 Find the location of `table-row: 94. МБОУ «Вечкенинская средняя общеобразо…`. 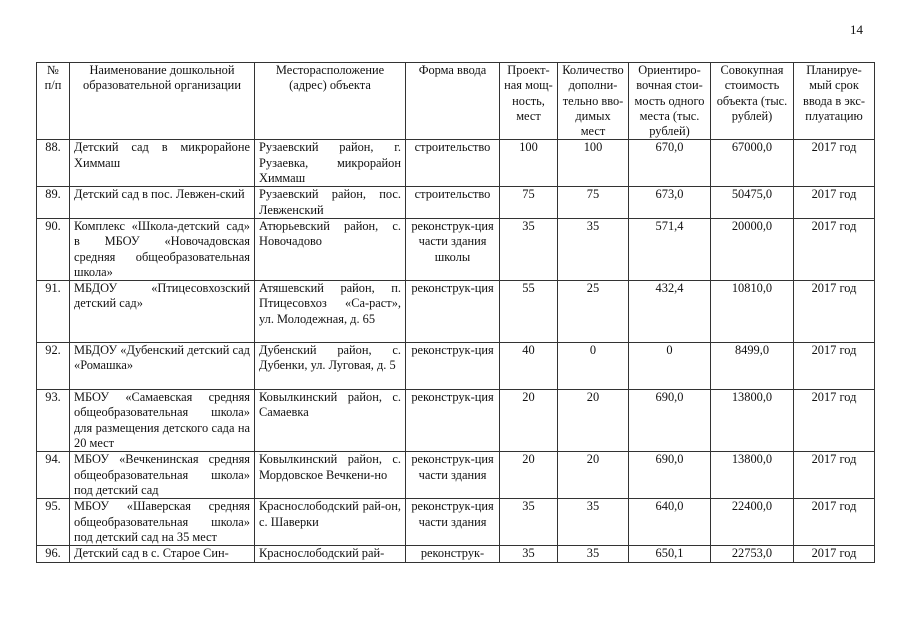

table-row: 94. МБОУ «Вечкенинская средняя общеобразо… is located at coordinates (455, 475).